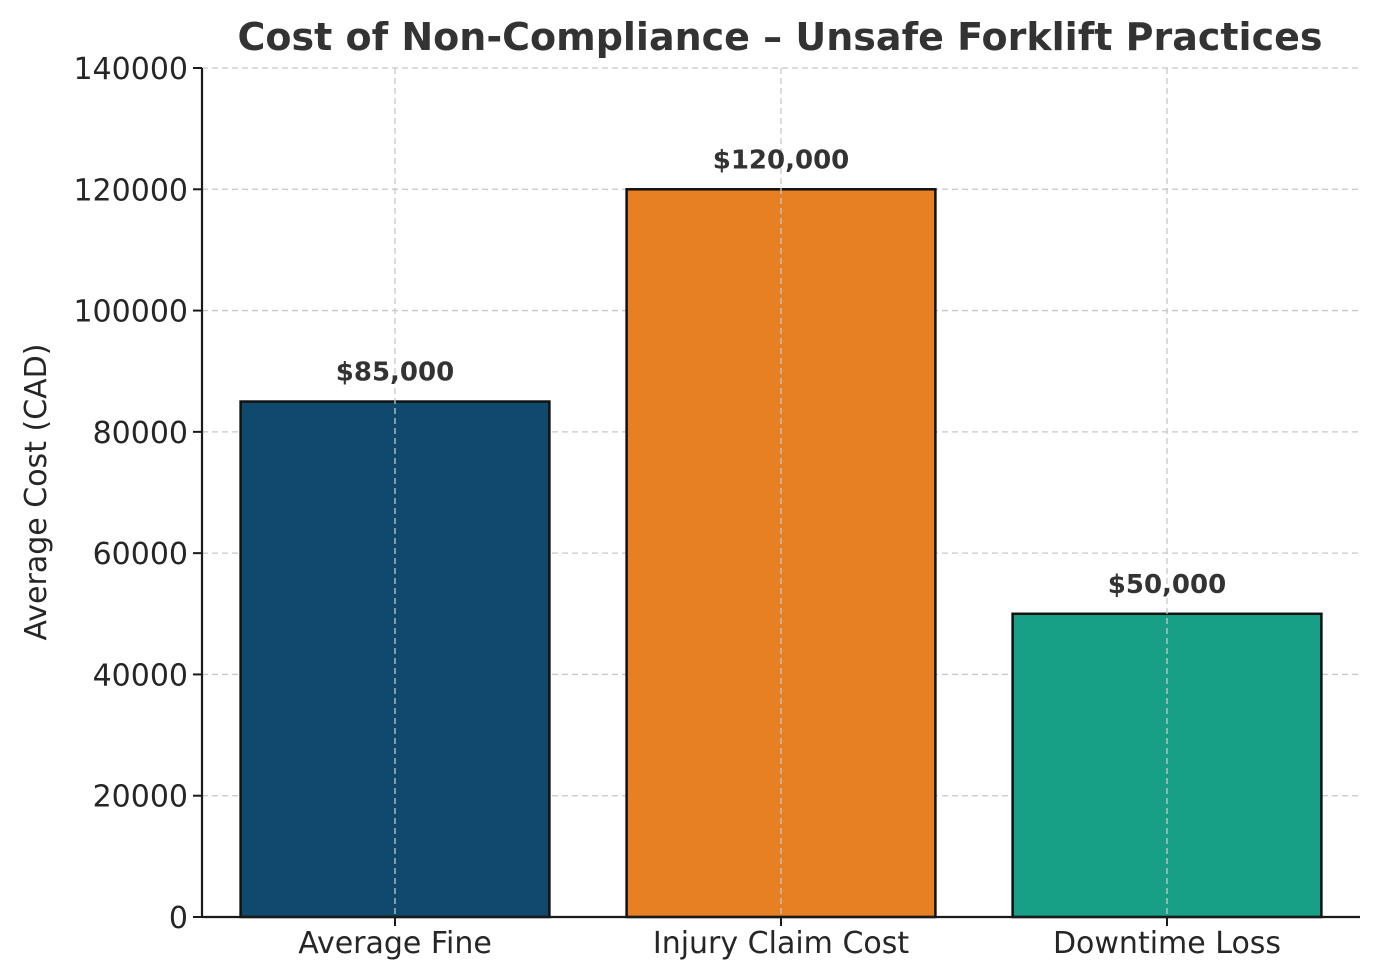 The image size is (1380, 980). What do you see at coordinates (140, 797) in the screenshot?
I see `y-tick-label: 20000` at bounding box center [140, 797].